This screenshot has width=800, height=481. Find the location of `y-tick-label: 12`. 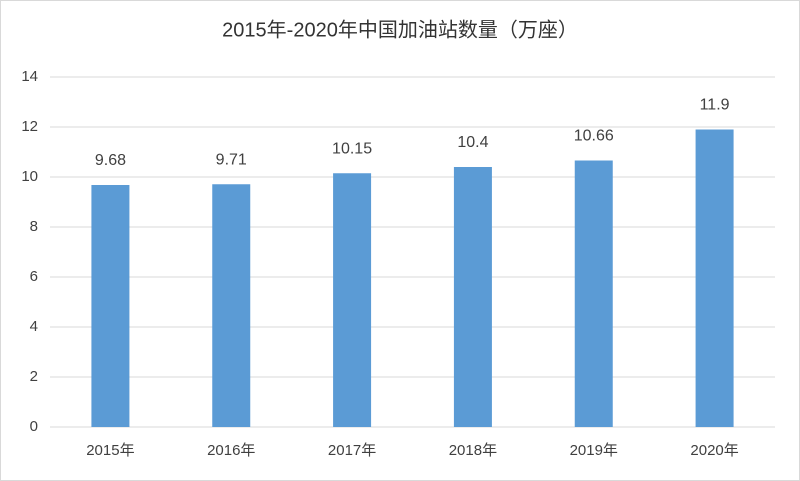

y-tick-label: 12 is located at coordinates (29, 126).